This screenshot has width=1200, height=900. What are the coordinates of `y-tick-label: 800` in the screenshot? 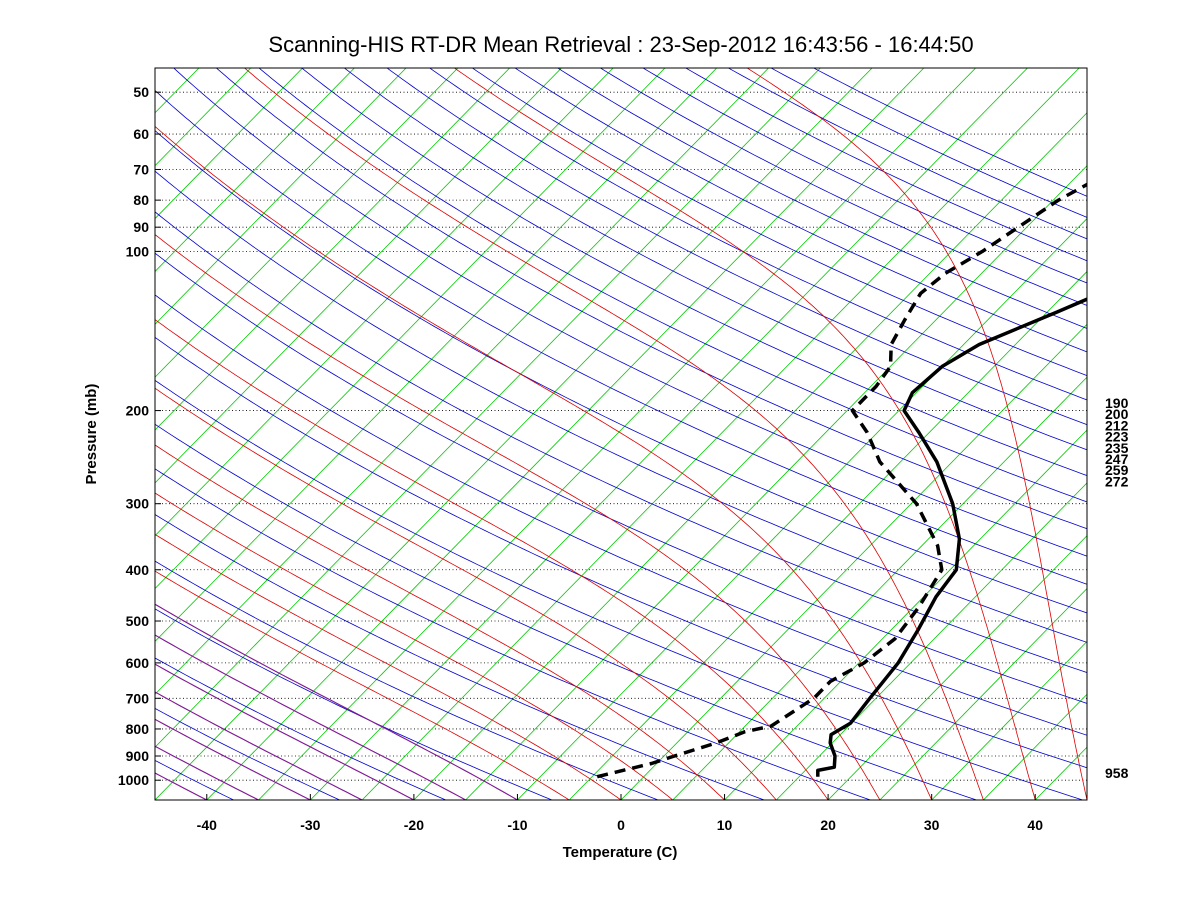 It's located at (138, 729).